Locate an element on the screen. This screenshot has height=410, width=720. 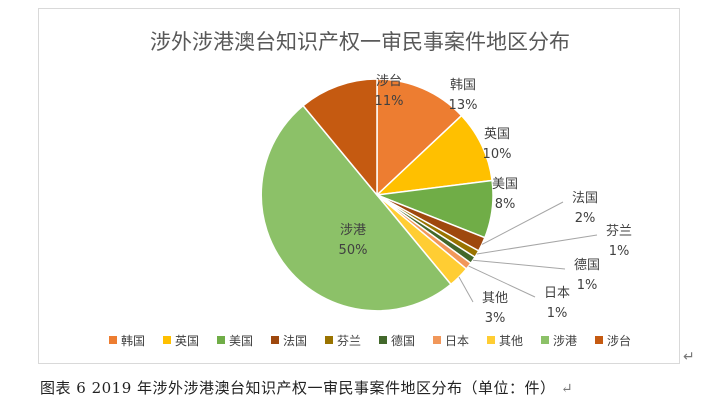
paragraph-mark: ↵ is located at coordinates (689, 357).